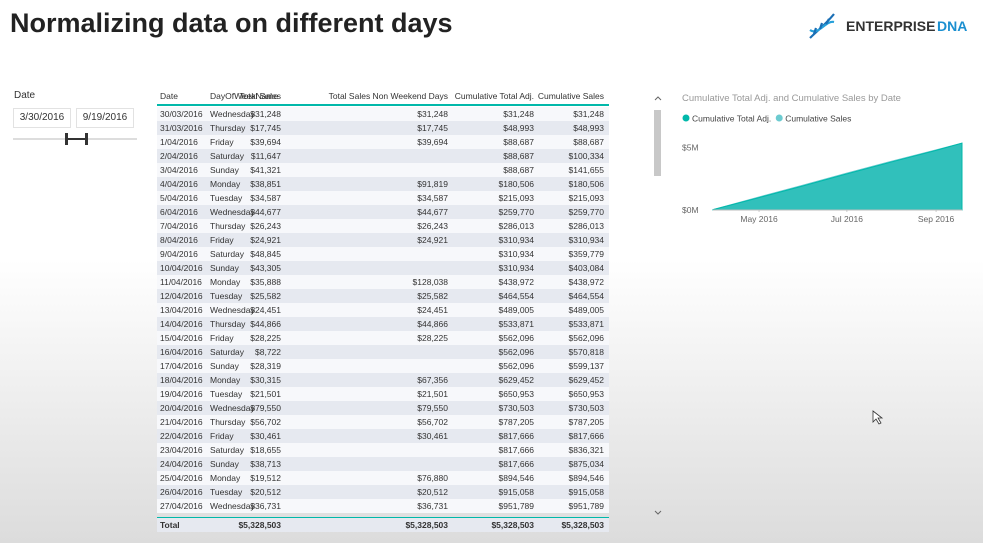 The width and height of the screenshot is (983, 543). I want to click on table-cell: 18/04/2016, so click(181, 380).